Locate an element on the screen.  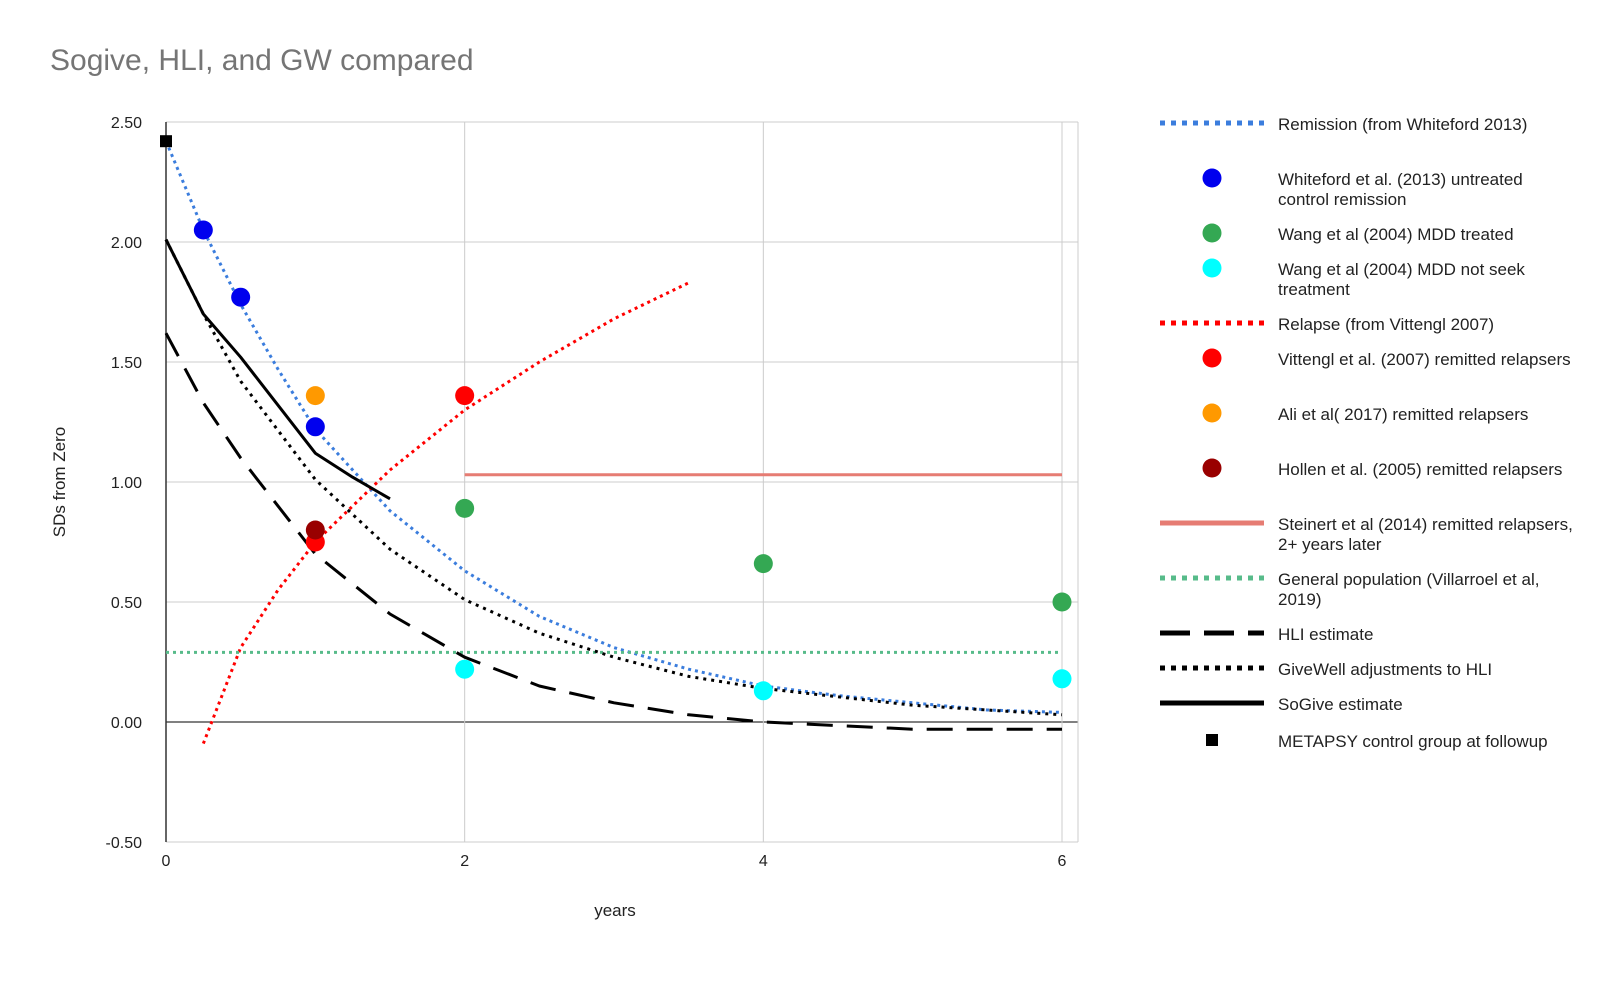
legend-item-ali-et-al-2017-remitted-relapsers: Ali et al( 2017) remitted relapsers is located at coordinates (1370, 425).